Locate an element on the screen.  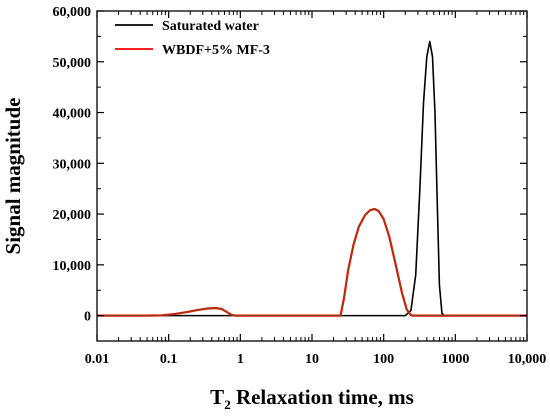
y-tick-label: 0 is located at coordinates (87, 317).